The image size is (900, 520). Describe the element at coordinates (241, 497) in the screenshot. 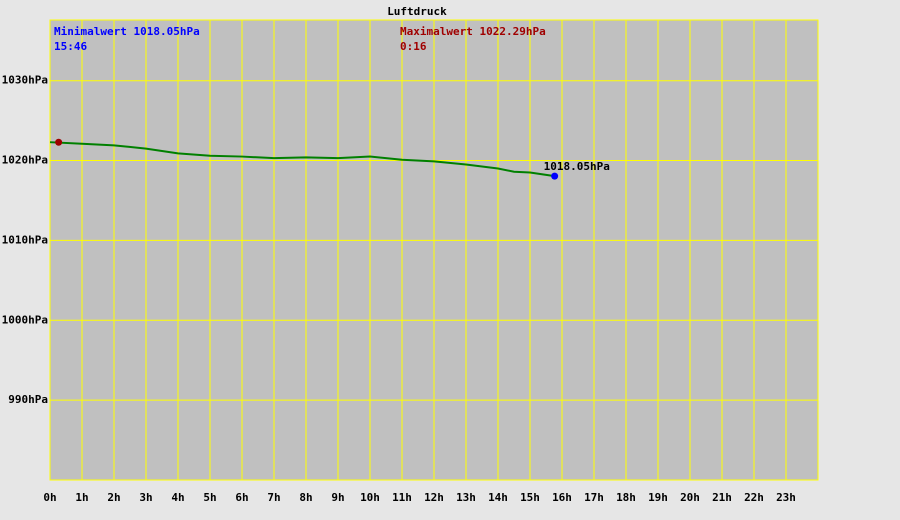

I see `x-tick-label: 6h` at that location.